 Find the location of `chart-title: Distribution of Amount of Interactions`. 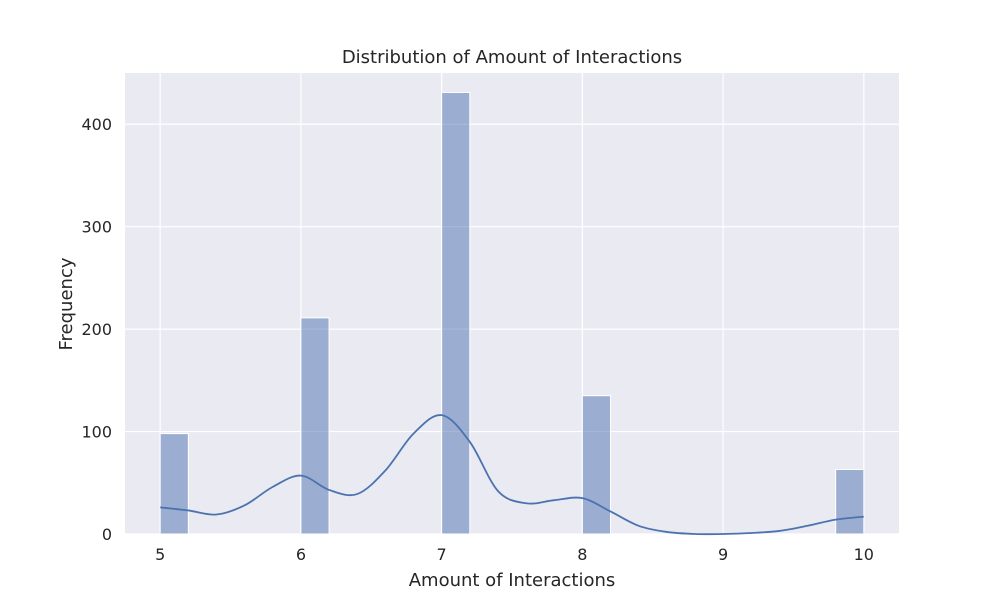

chart-title: Distribution of Amount of Interactions is located at coordinates (512, 57).